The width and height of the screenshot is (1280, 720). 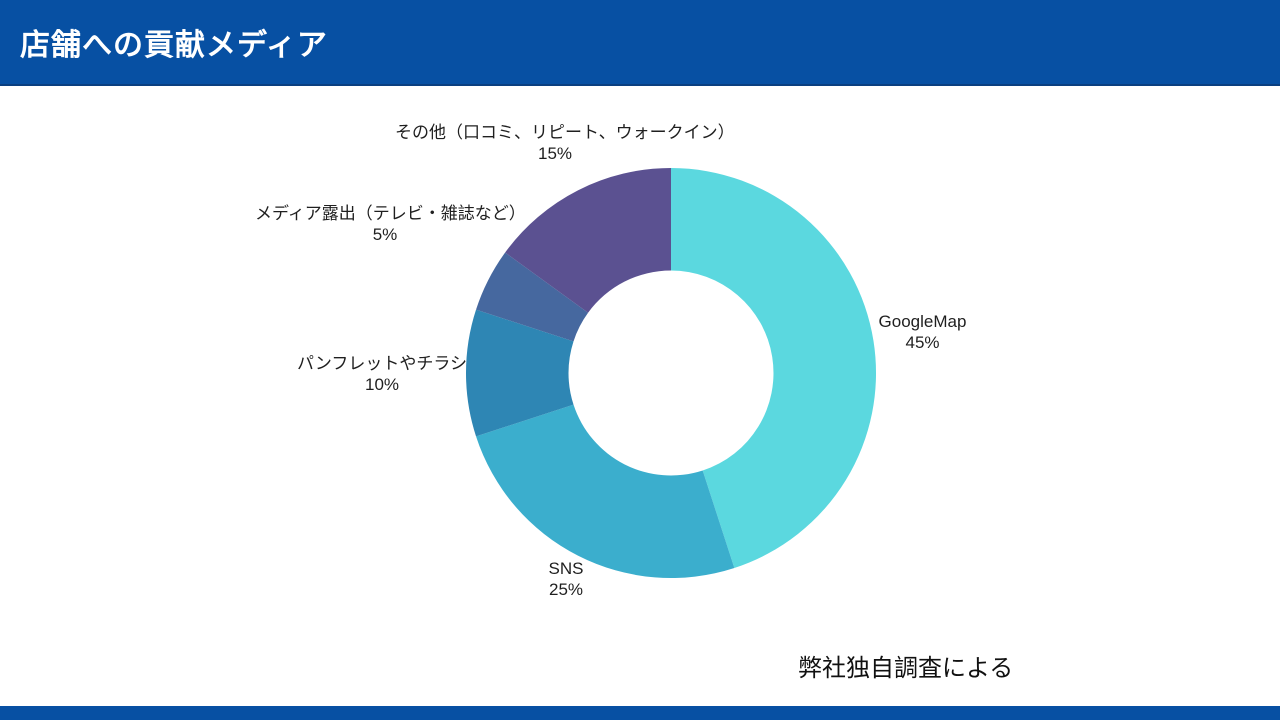 I want to click on segment-label-text: メディア露出（テレビ・雑誌など）, so click(x=390, y=213).